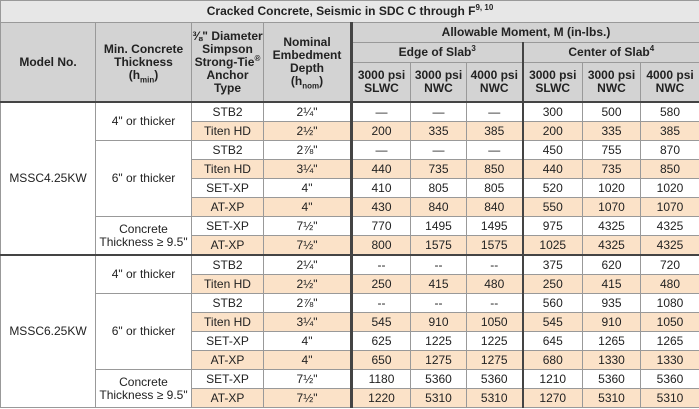 Image resolution: width=699 pixels, height=409 pixels. What do you see at coordinates (473, 48) in the screenshot?
I see `label: 3` at bounding box center [473, 48].